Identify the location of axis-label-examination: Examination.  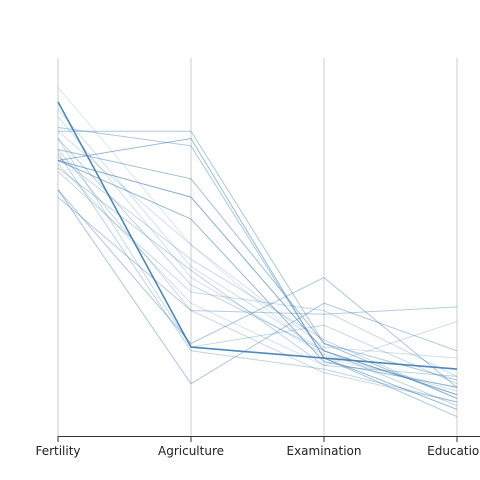
(323, 451).